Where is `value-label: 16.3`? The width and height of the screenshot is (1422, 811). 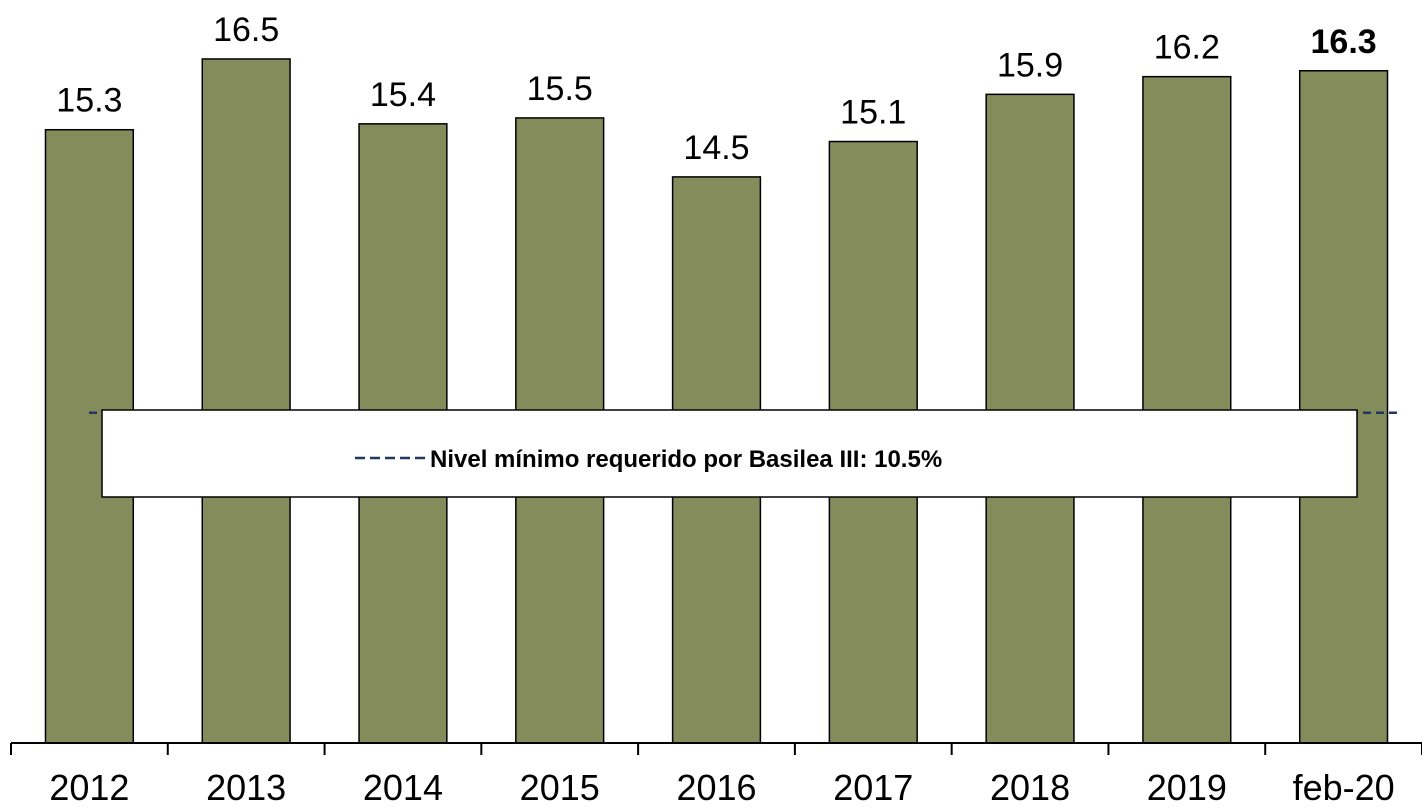
value-label: 16.3 is located at coordinates (1344, 42).